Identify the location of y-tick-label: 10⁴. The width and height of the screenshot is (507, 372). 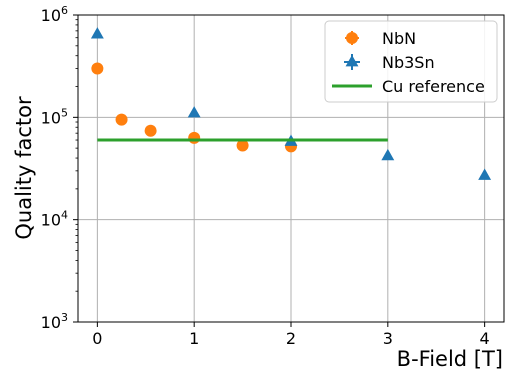
(54, 219).